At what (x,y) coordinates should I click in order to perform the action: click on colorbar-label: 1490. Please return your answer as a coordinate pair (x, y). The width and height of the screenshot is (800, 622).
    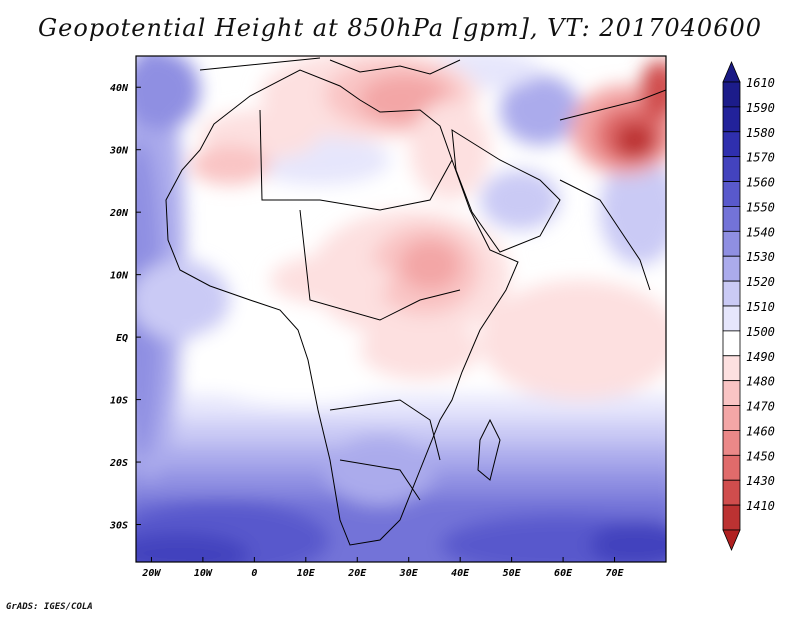
    Looking at the image, I should click on (760, 357).